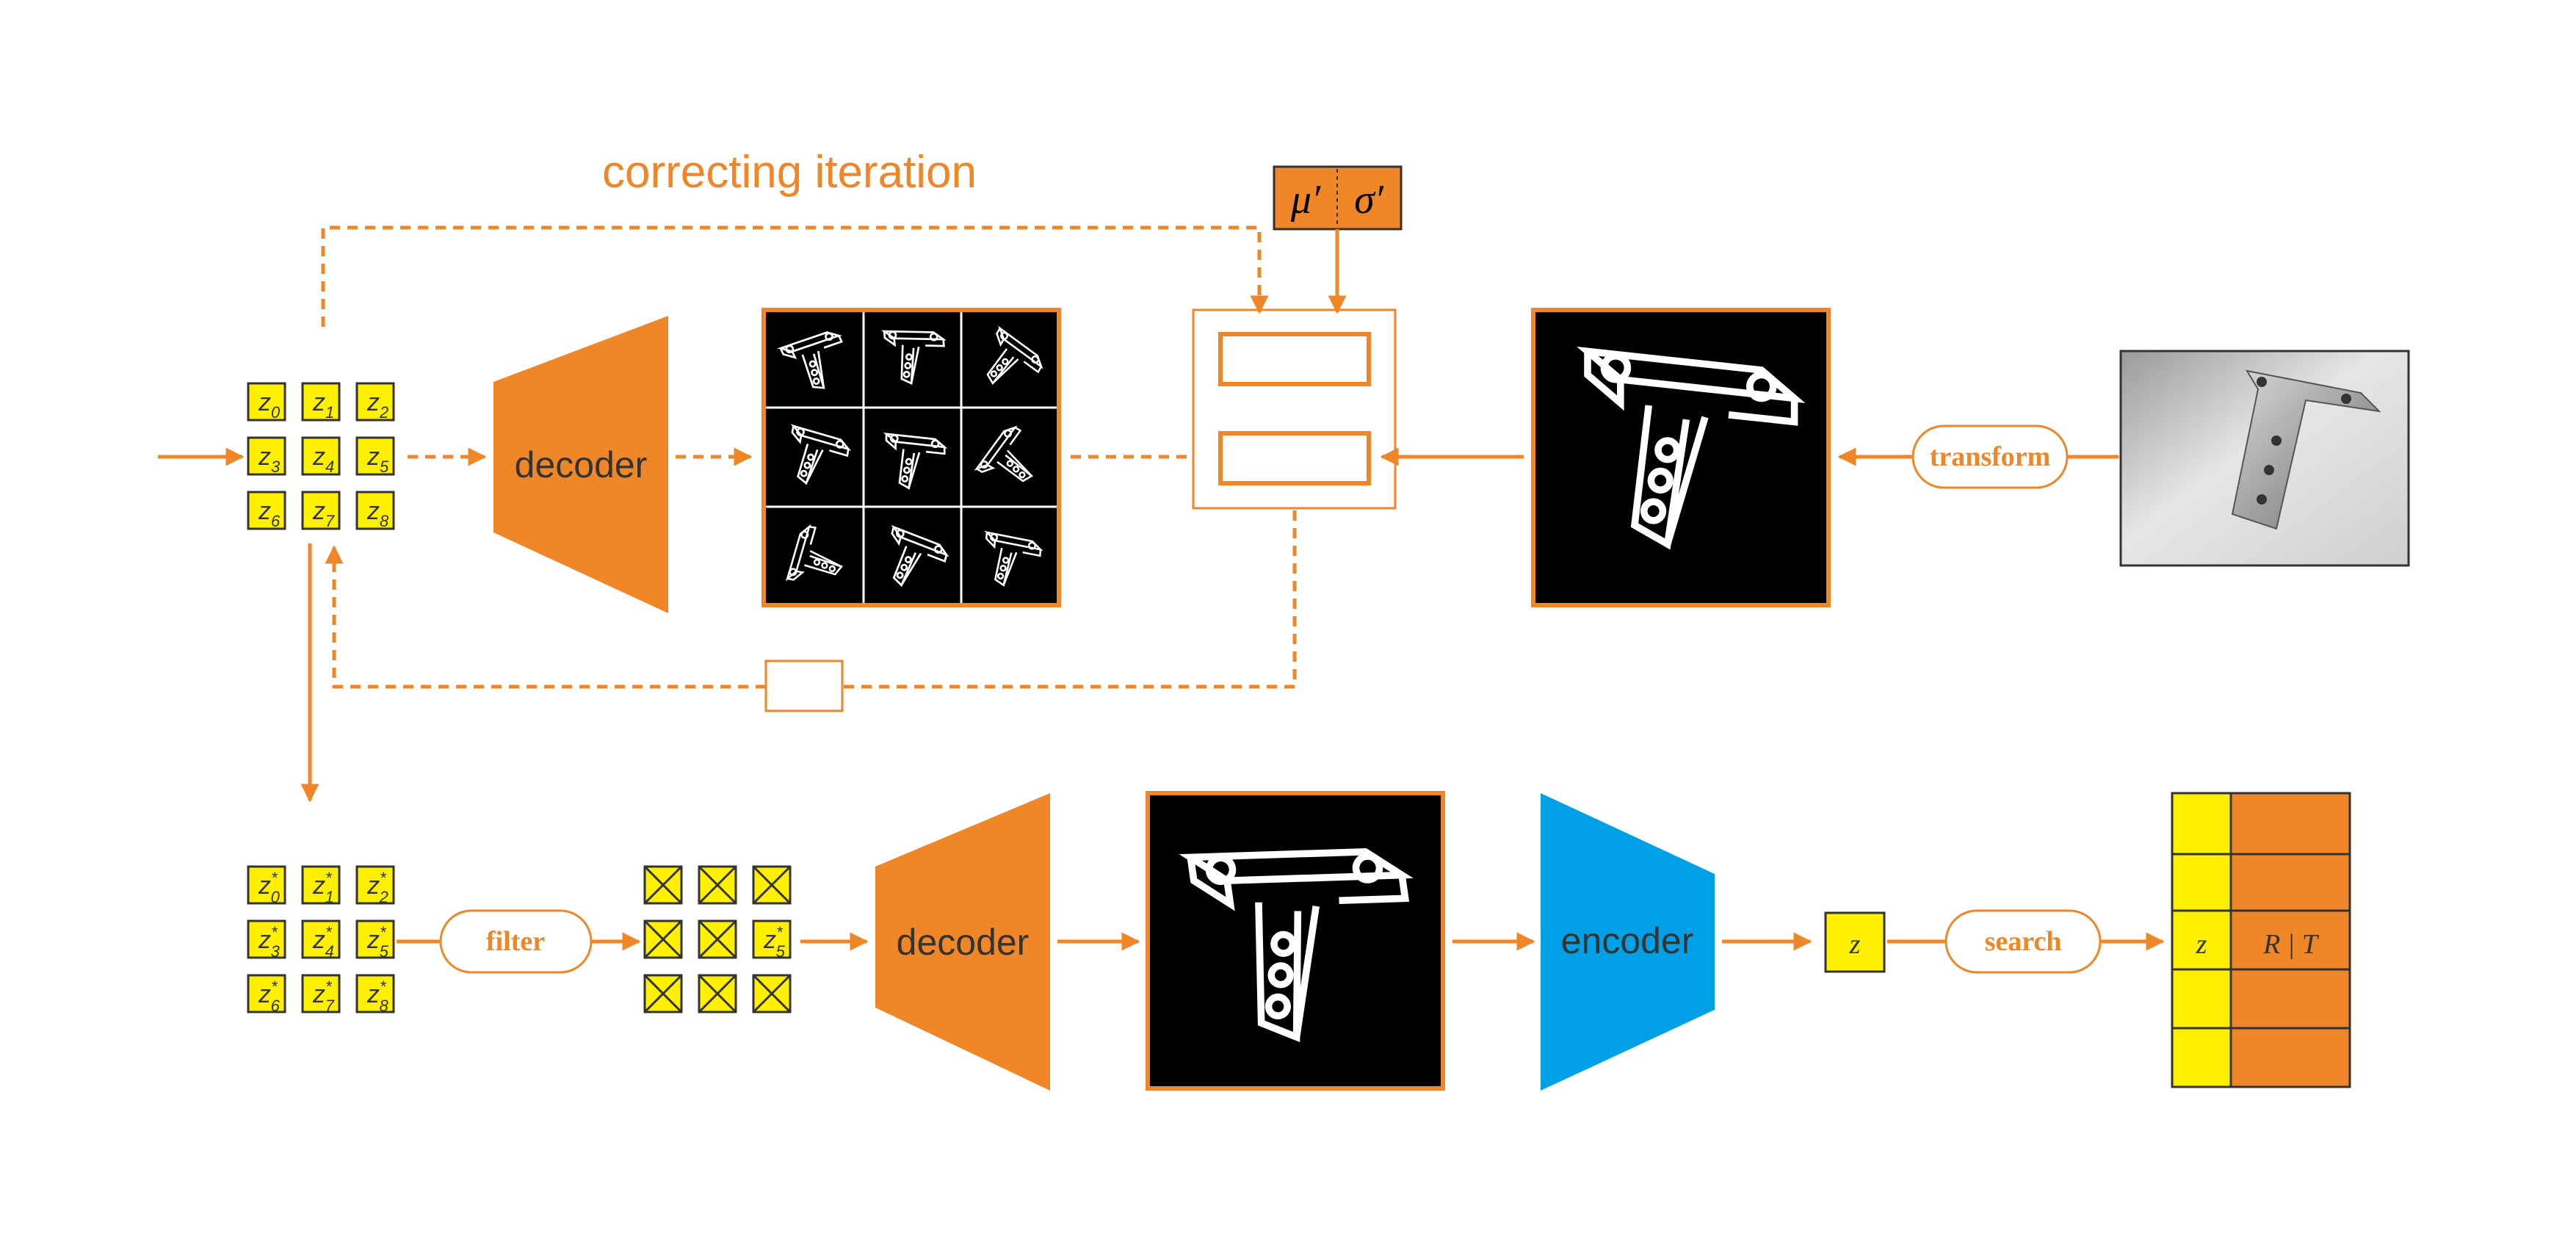 The image size is (2576, 1247). I want to click on filtered-grid: z* 5, so click(717, 939).